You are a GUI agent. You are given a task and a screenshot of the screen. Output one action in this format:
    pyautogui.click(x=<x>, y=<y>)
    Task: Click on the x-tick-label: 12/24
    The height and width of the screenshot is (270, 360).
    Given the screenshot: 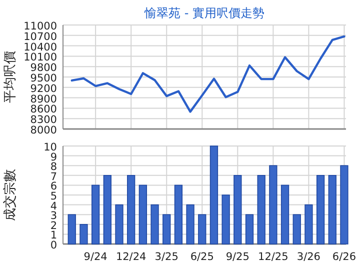 What is the action you would take?
    pyautogui.click(x=131, y=257)
    